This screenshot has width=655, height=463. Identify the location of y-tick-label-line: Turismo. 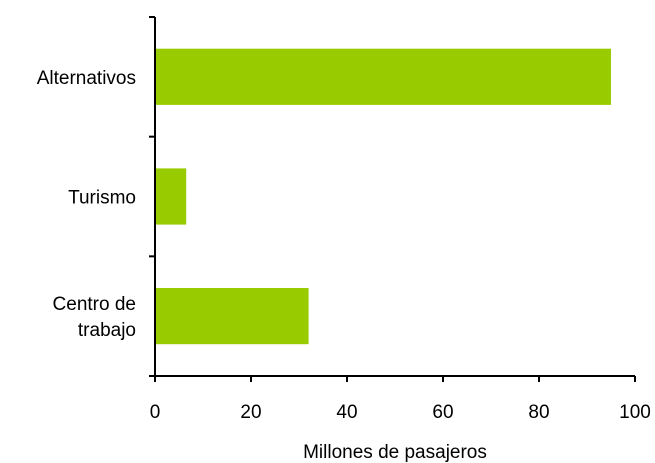
(102, 198).